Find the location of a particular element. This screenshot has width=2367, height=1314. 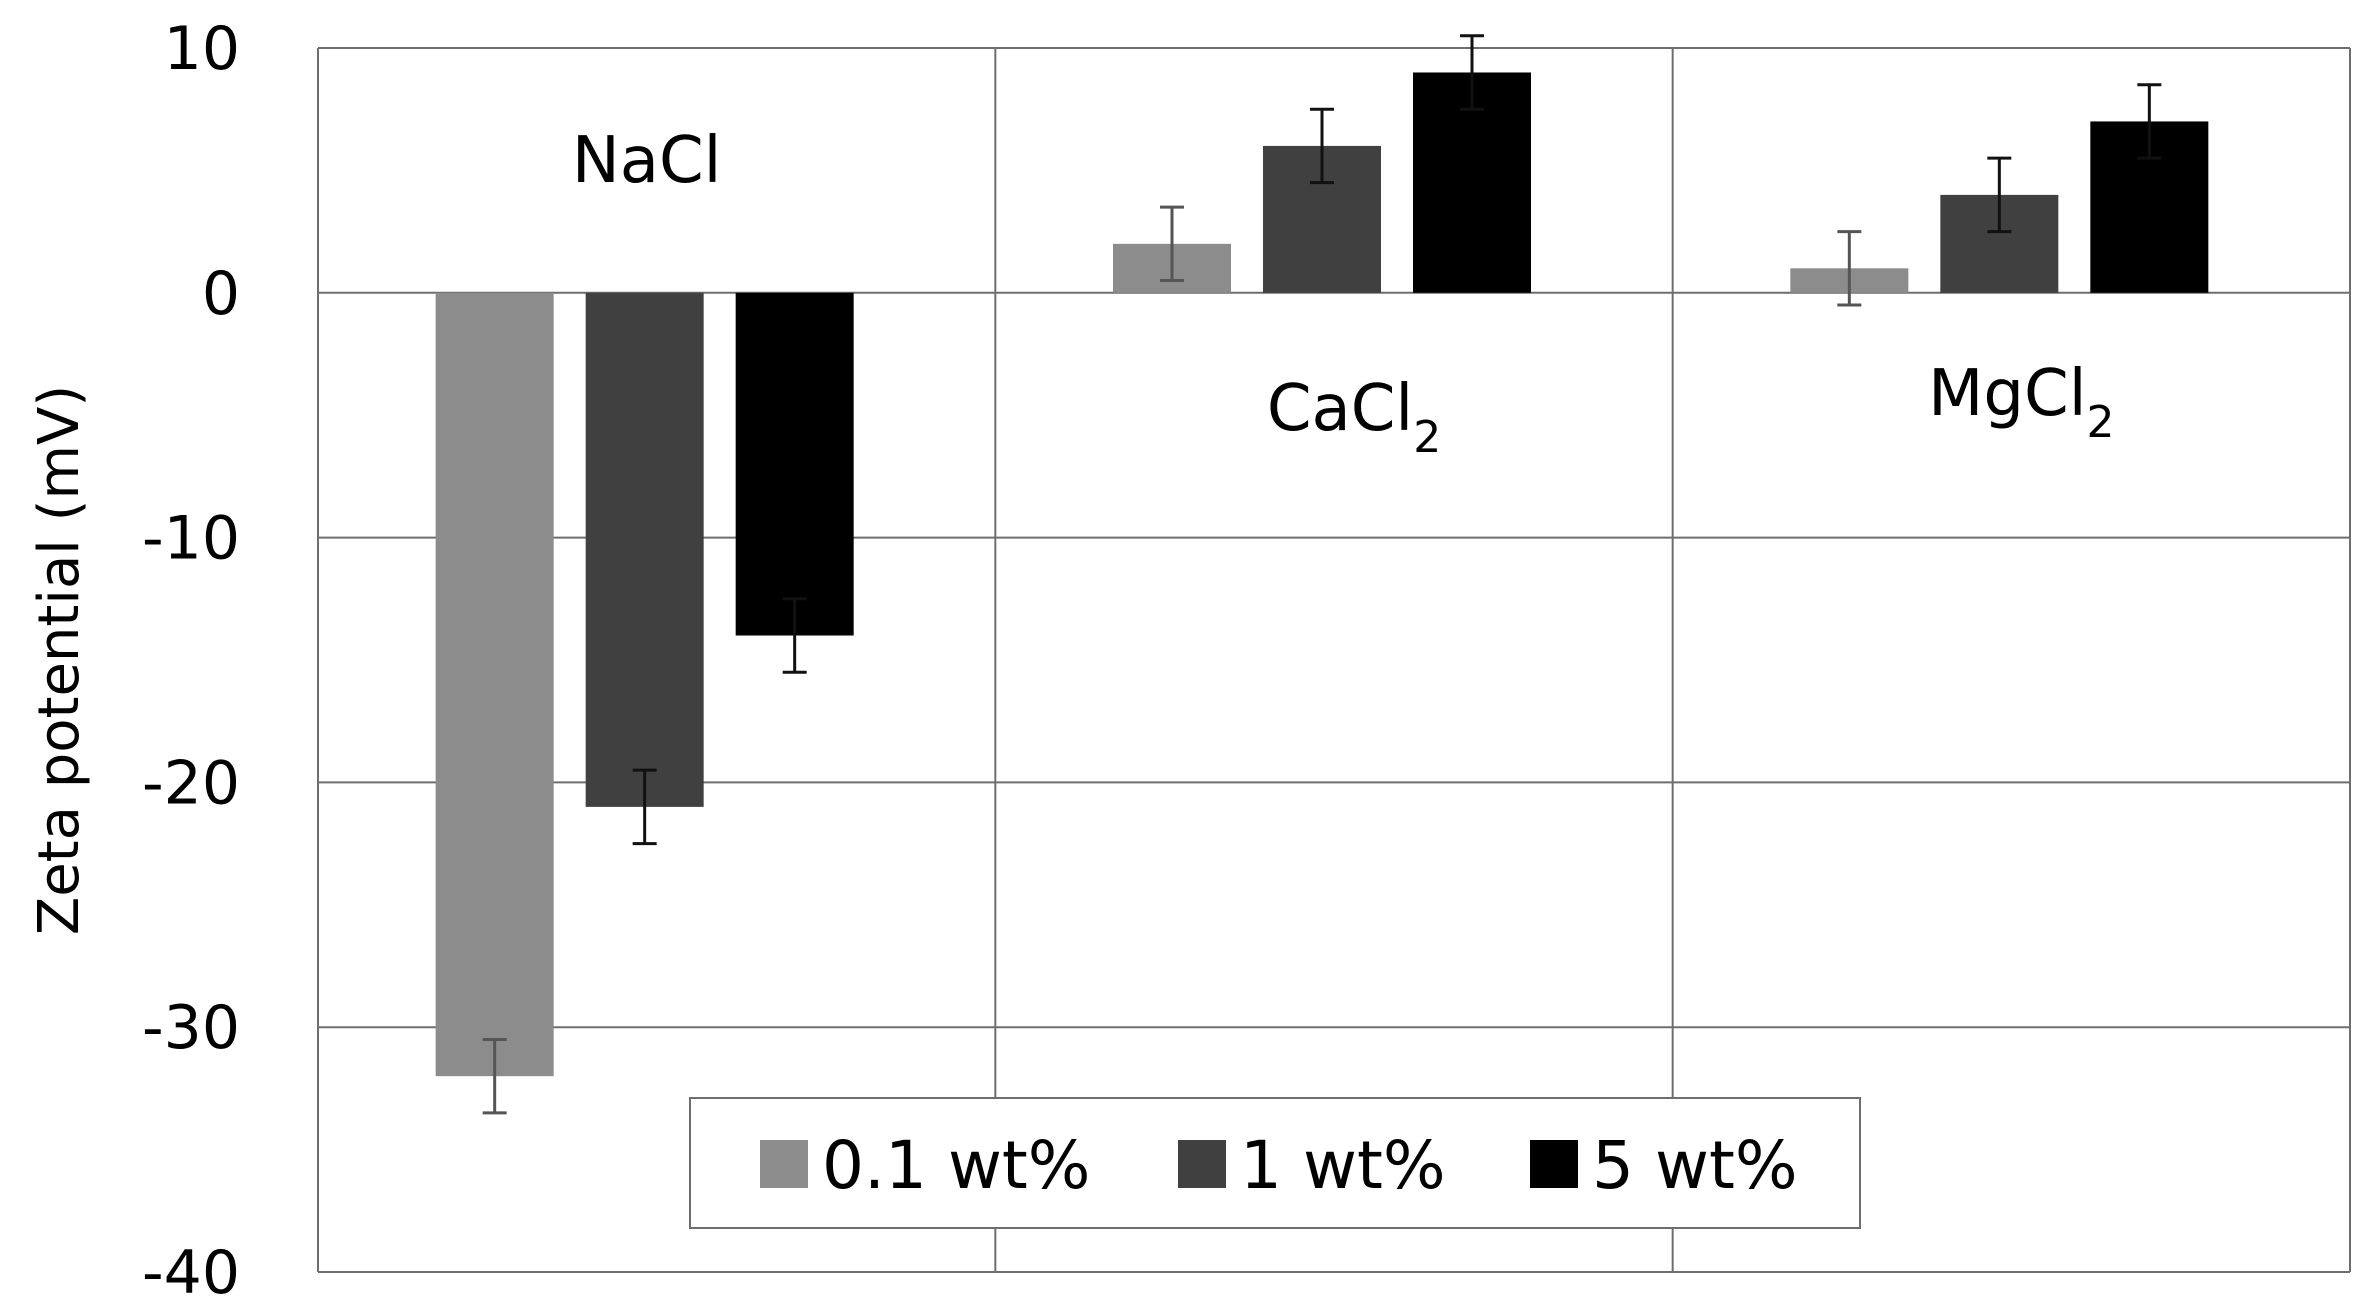

legend-label-2: 5 wt% is located at coordinates (1695, 1165).